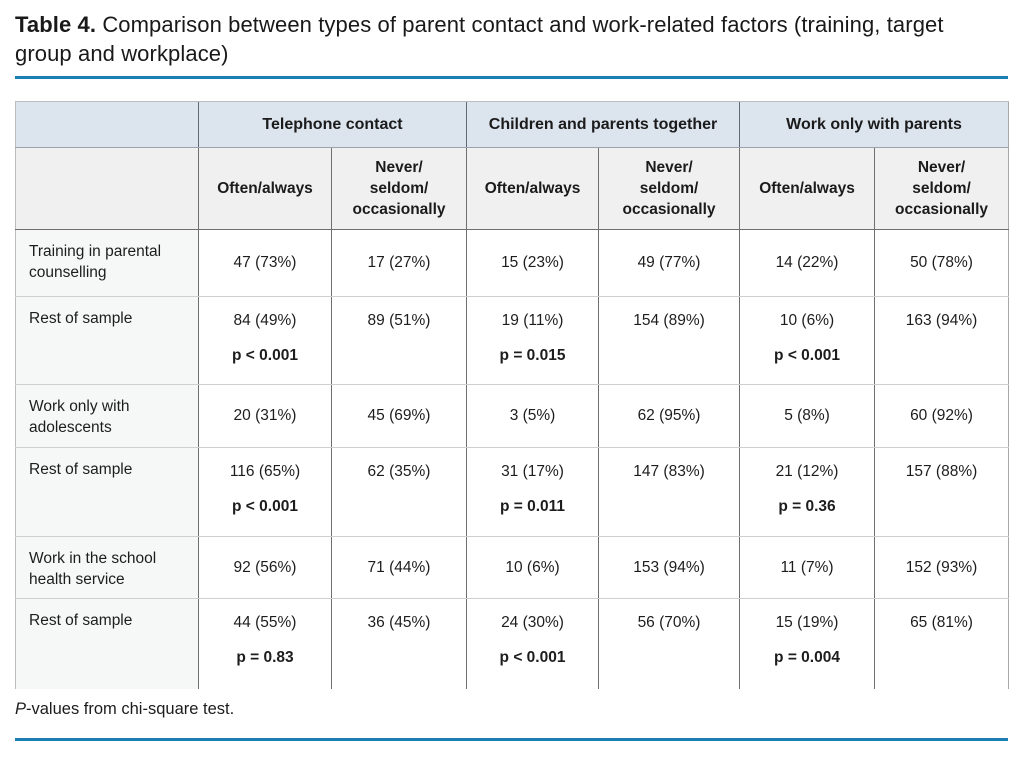 The height and width of the screenshot is (758, 1024). Describe the element at coordinates (941, 471) in the screenshot. I see `cell-value: 157 (88%)` at that location.